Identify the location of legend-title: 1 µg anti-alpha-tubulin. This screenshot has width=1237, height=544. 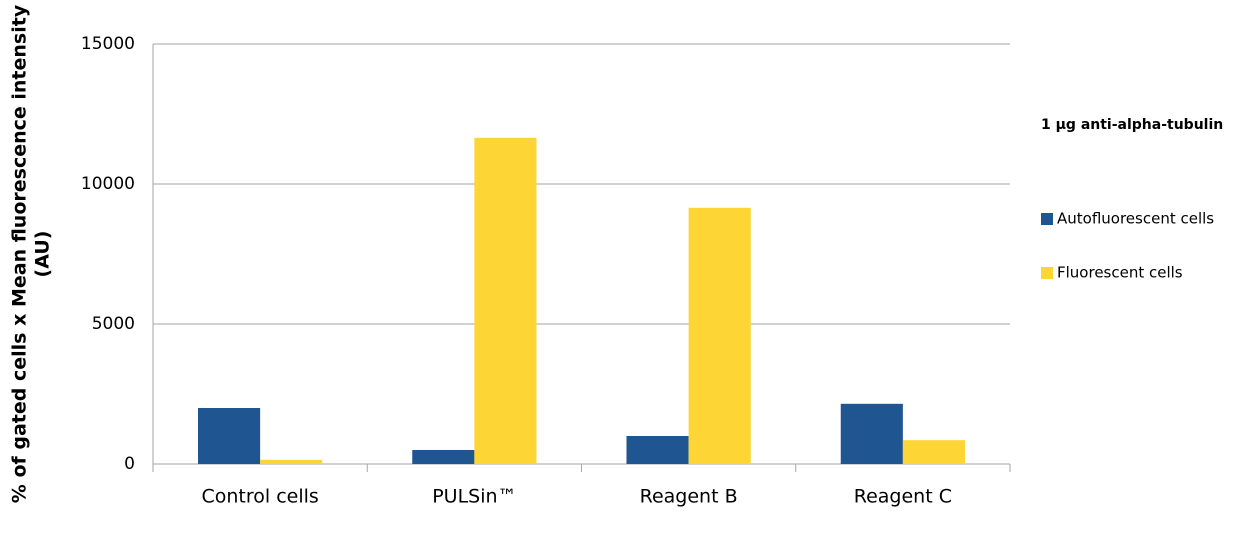
(1132, 125).